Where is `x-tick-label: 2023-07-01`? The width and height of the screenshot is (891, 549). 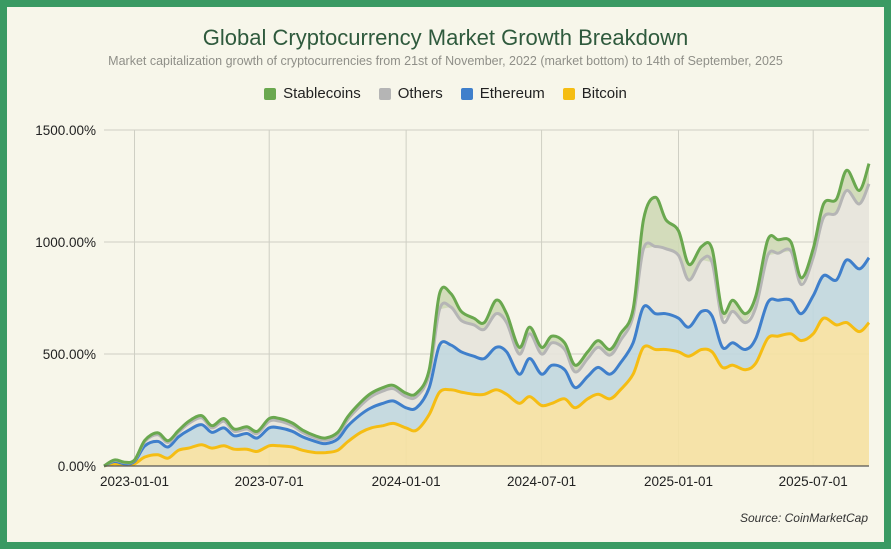
x-tick-label: 2023-07-01 is located at coordinates (269, 481).